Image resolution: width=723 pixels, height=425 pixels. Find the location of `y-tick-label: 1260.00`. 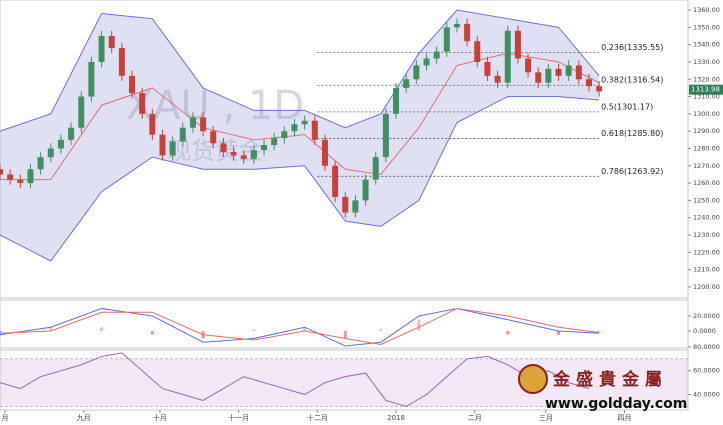

y-tick-label: 1260.00 is located at coordinates (706, 183).